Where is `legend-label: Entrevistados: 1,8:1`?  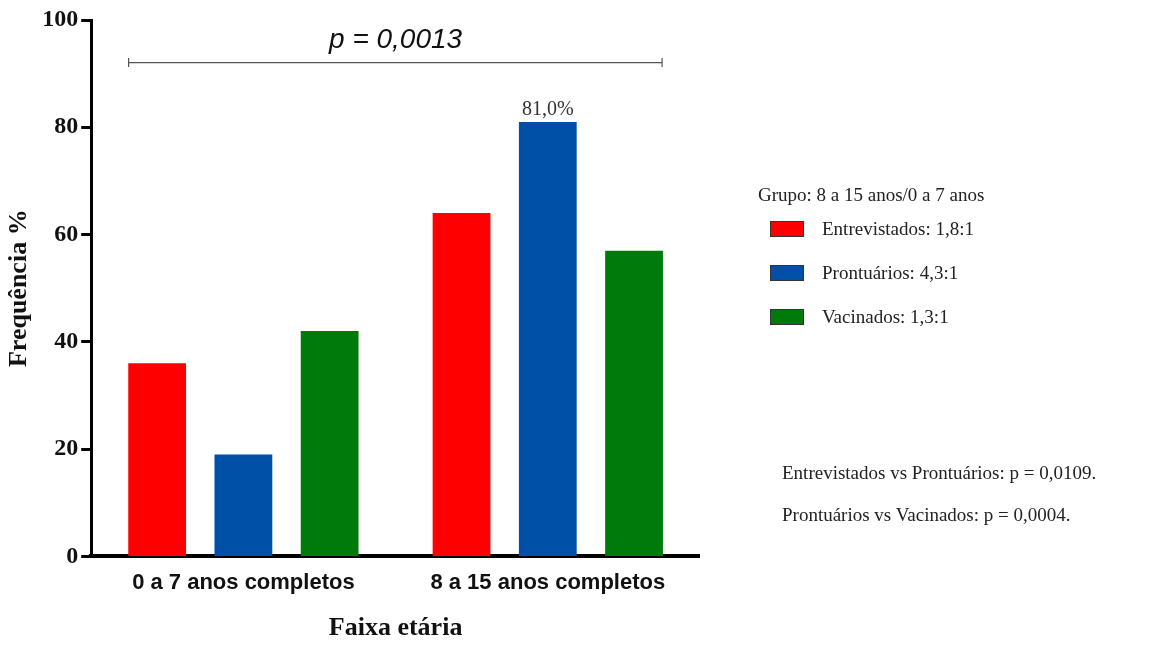 legend-label: Entrevistados: 1,8:1 is located at coordinates (898, 229).